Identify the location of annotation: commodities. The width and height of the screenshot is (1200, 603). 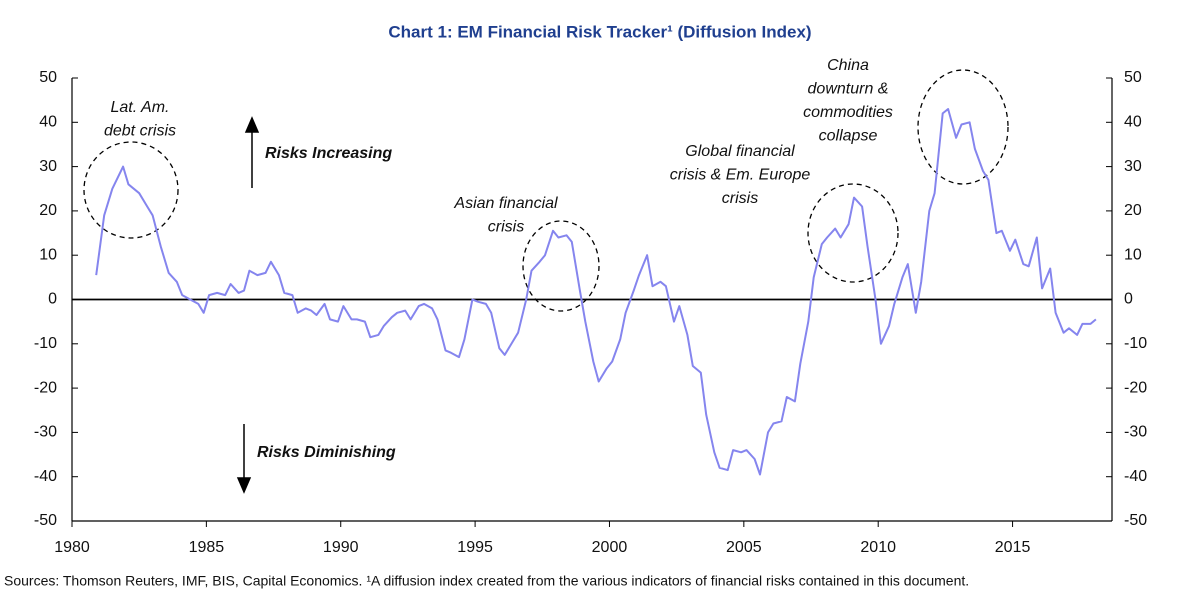
(848, 112).